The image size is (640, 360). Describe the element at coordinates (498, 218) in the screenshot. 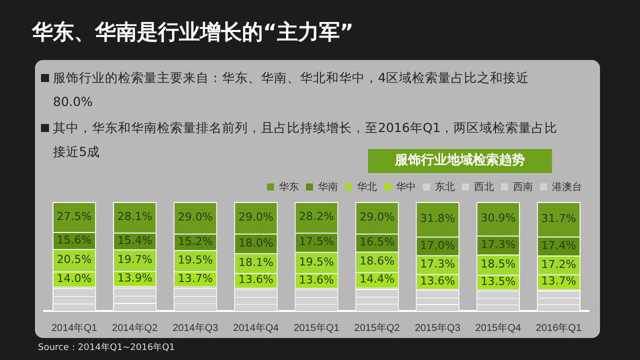

I see `data-label: 30.9%` at that location.